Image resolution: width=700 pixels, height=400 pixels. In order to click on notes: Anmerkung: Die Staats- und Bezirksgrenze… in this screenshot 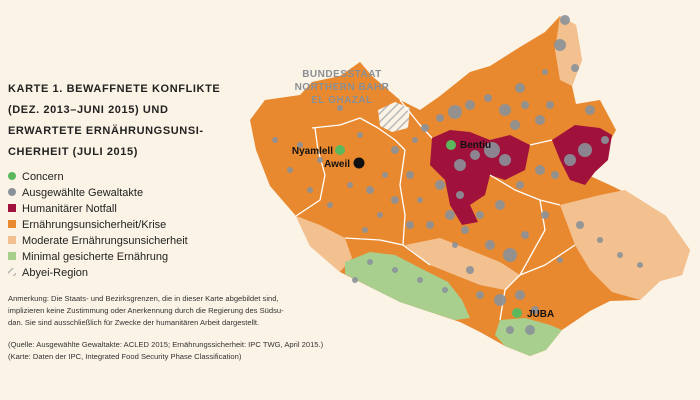, I will do `click(166, 327)`.